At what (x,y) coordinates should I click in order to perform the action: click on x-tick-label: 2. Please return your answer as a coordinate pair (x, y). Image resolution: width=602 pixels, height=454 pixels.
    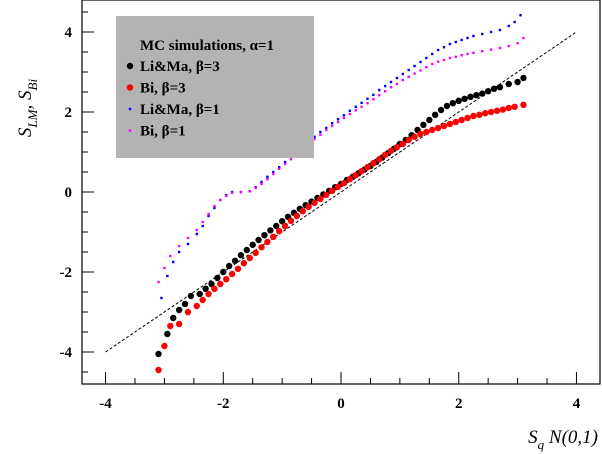
    Looking at the image, I should click on (459, 404).